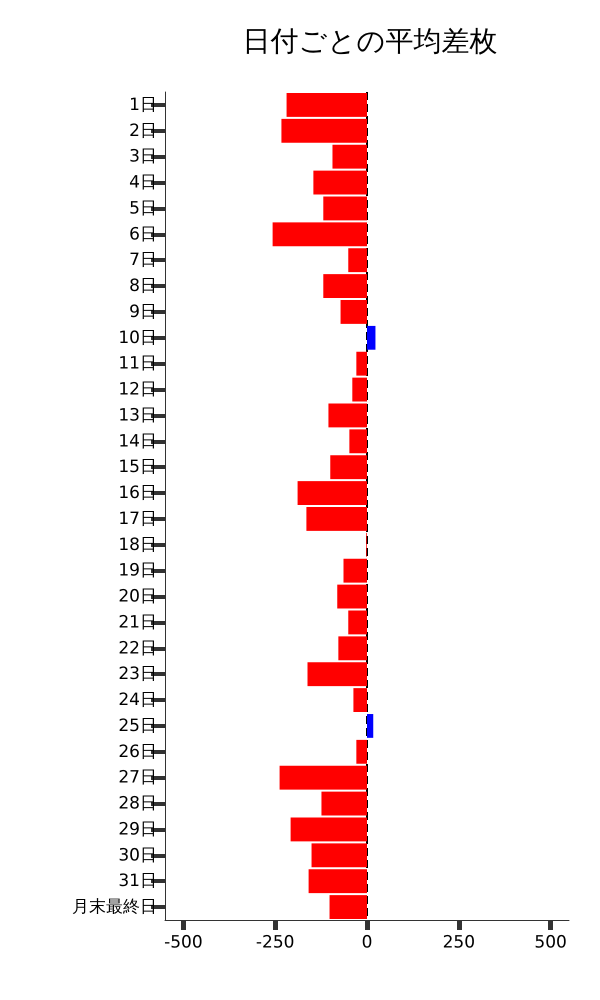 The width and height of the screenshot is (600, 1000). Describe the element at coordinates (143, 234) in the screenshot. I see `y-tick-label: 6日` at that location.